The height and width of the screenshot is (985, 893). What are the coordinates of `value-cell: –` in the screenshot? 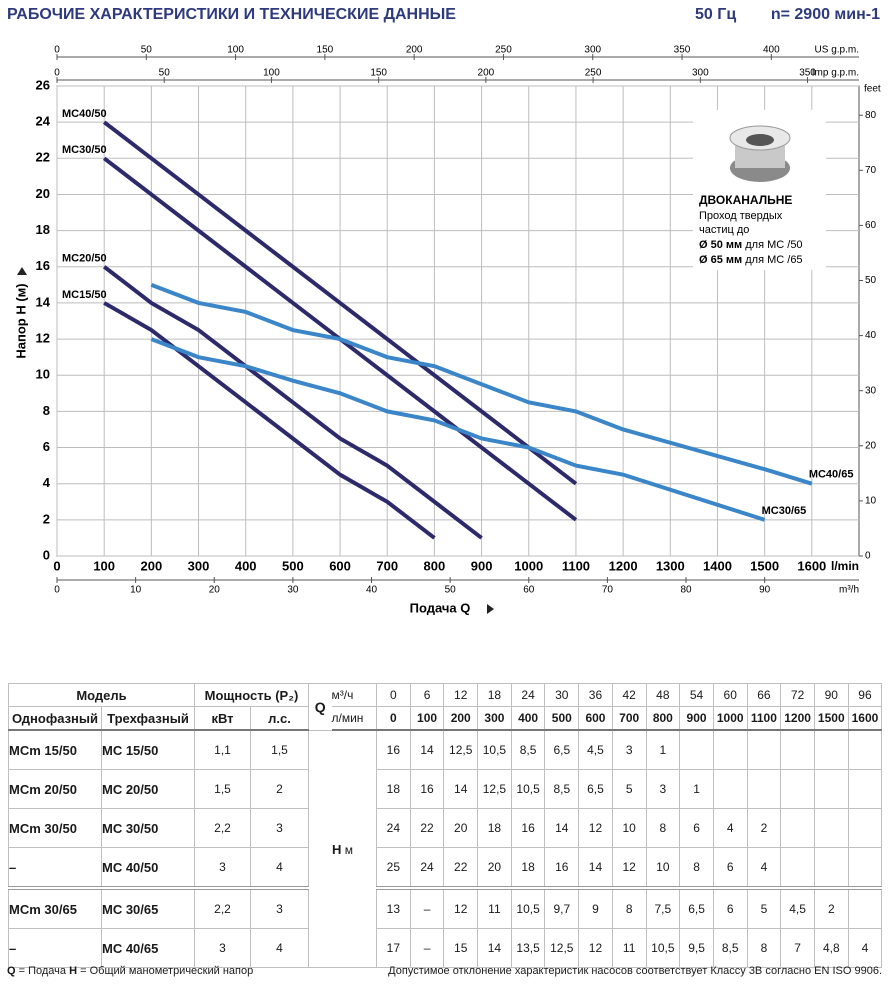 It's located at (427, 907).